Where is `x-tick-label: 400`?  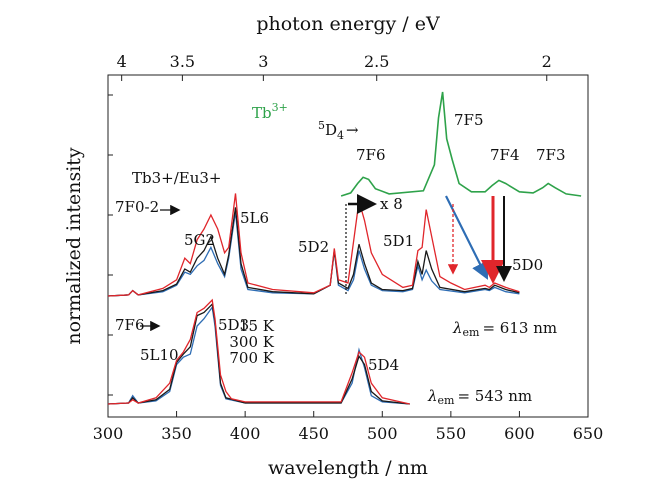
x-tick-label: 400 is located at coordinates (245, 433).